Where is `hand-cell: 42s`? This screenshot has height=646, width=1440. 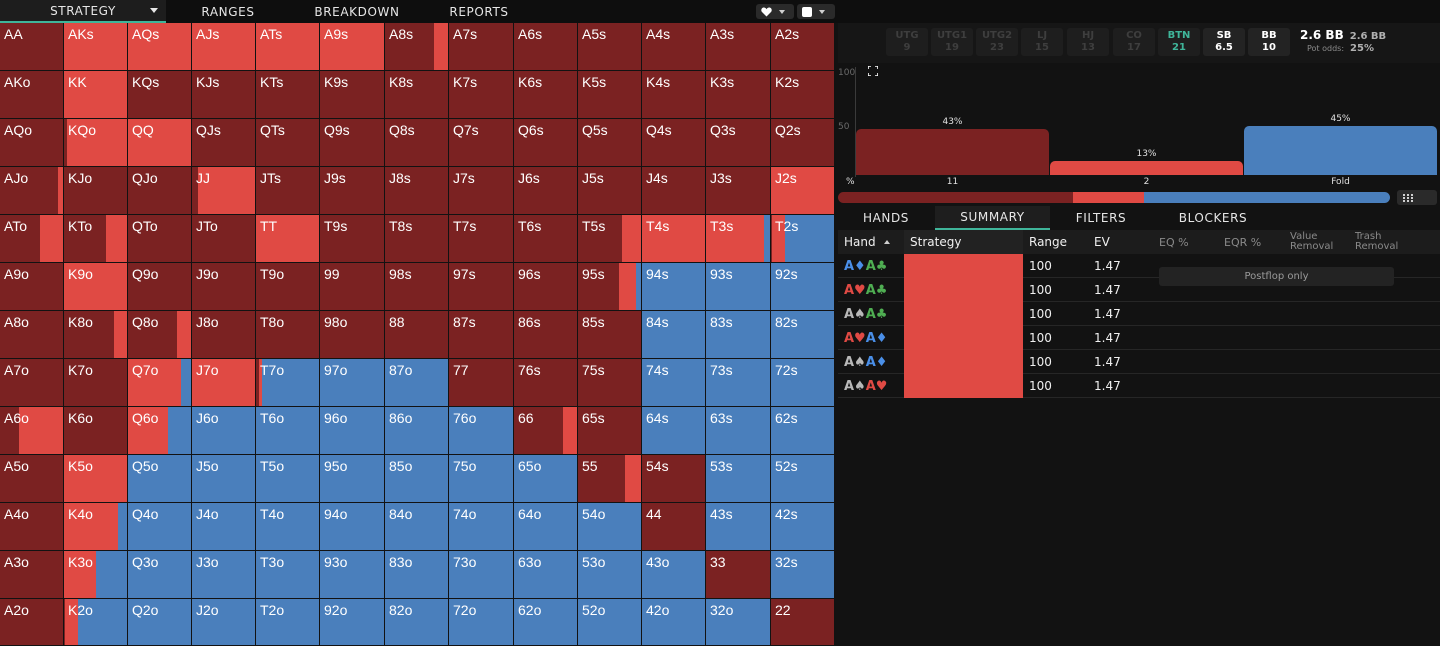
hand-cell: 42s is located at coordinates (803, 527).